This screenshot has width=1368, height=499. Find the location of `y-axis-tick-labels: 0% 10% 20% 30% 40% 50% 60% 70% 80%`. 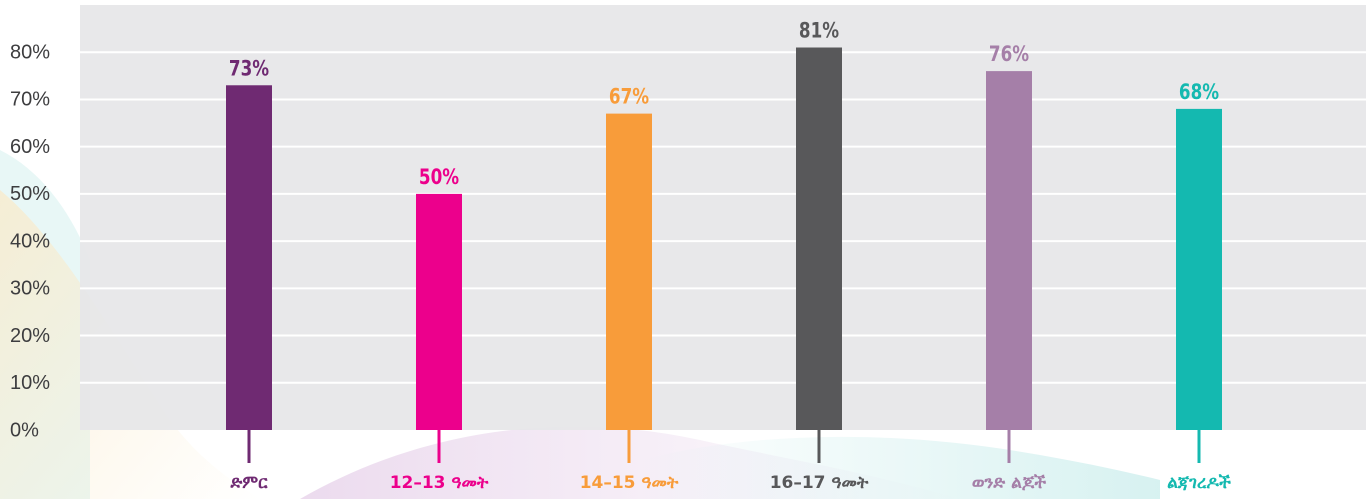

y-axis-tick-labels: 0% 10% 20% 30% 40% 50% 60% 70% 80% is located at coordinates (30, 242).